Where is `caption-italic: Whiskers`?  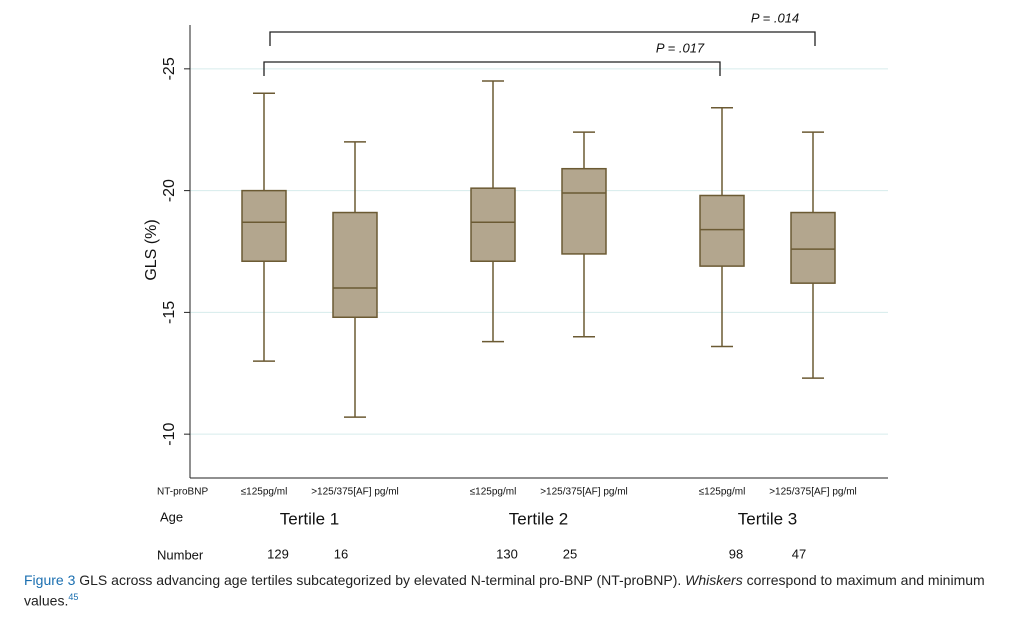 caption-italic: Whiskers is located at coordinates (714, 580).